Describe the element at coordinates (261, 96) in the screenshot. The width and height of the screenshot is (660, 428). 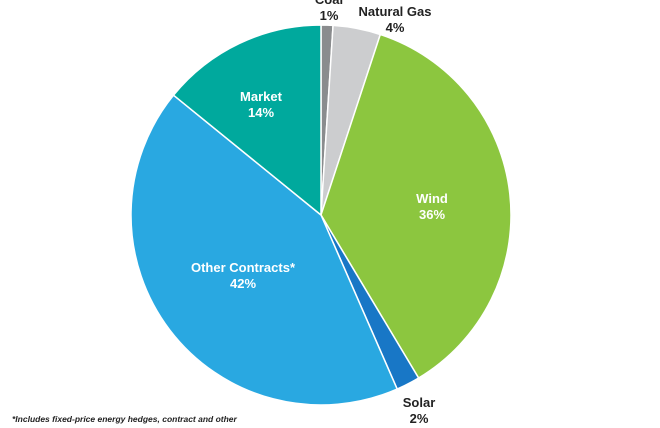
I see `slice-name: Market` at that location.